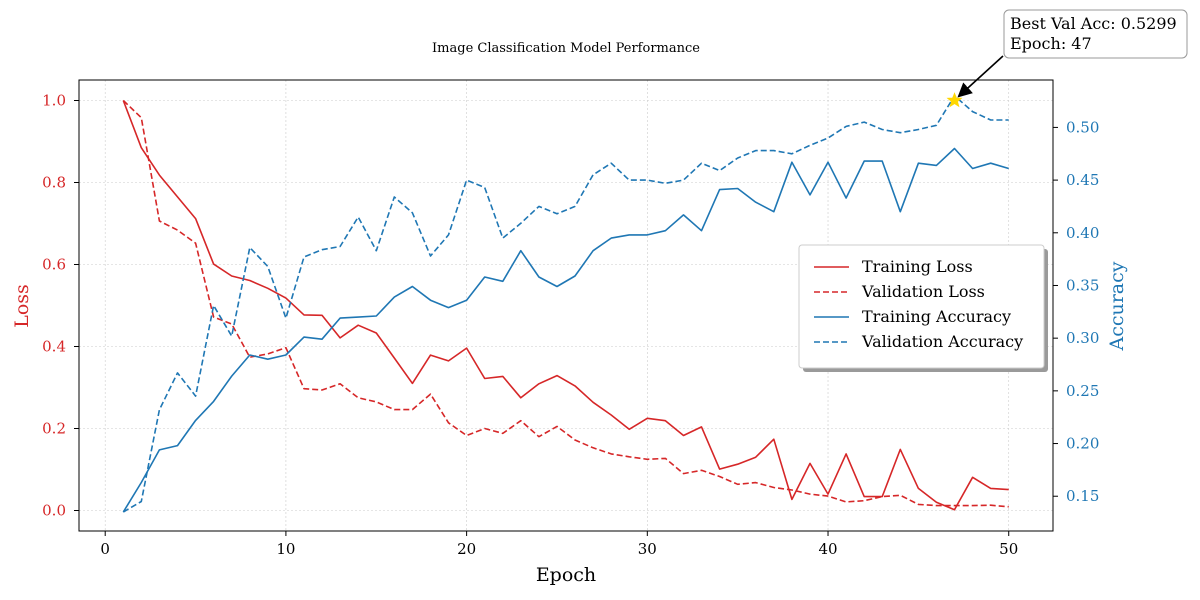 The width and height of the screenshot is (1200, 600). Describe the element at coordinates (1082, 496) in the screenshot. I see `y-right-tick-label: 0.15` at that location.